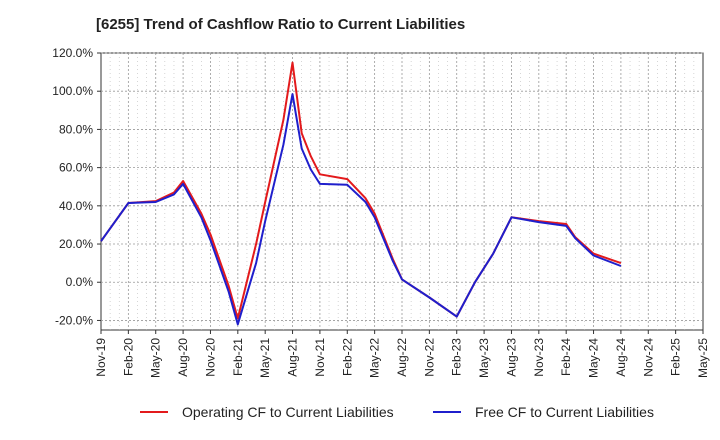 Image resolution: width=720 pixels, height=440 pixels. Describe the element at coordinates (347, 357) in the screenshot. I see `x-tick-label: Feb-22` at that location.